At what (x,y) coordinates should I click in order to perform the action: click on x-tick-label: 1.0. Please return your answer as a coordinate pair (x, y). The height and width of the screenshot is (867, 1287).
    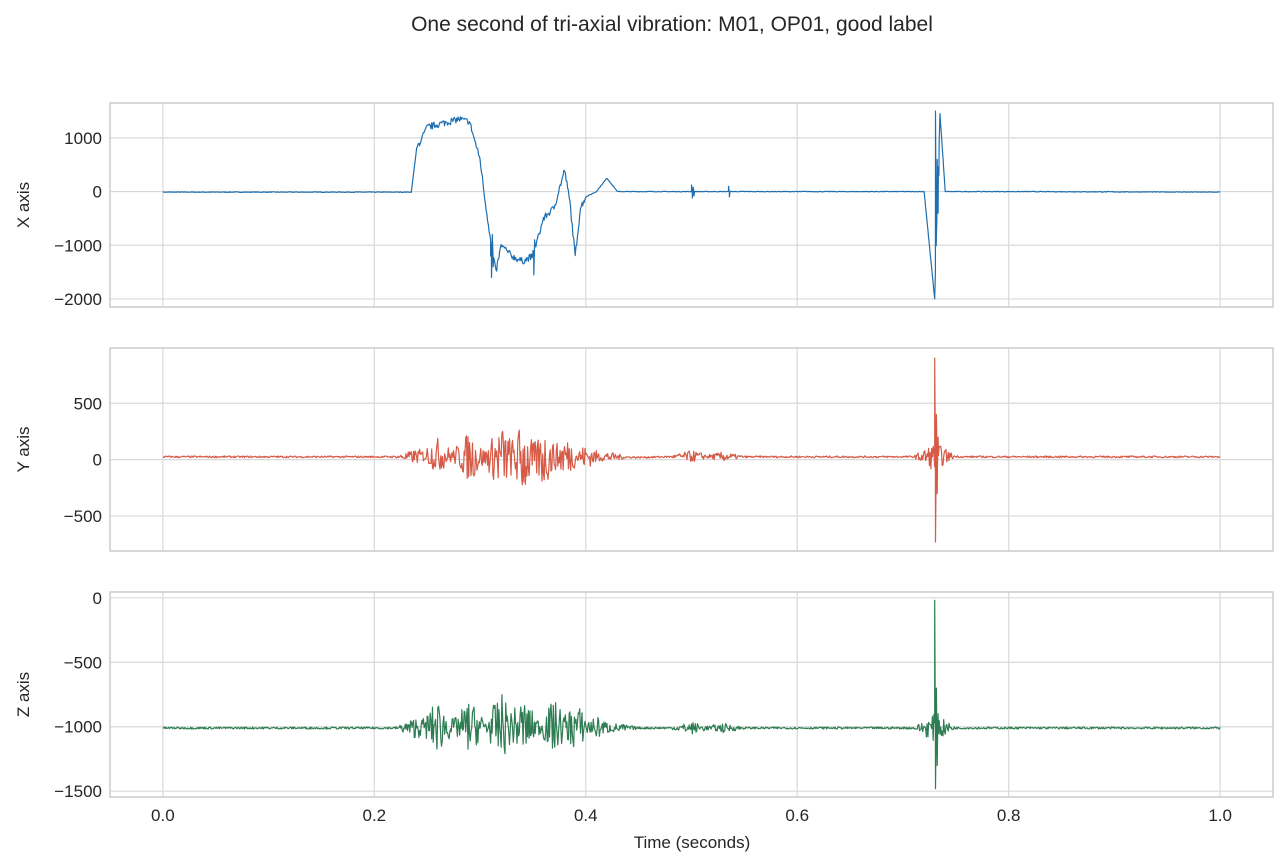
    Looking at the image, I should click on (1220, 815).